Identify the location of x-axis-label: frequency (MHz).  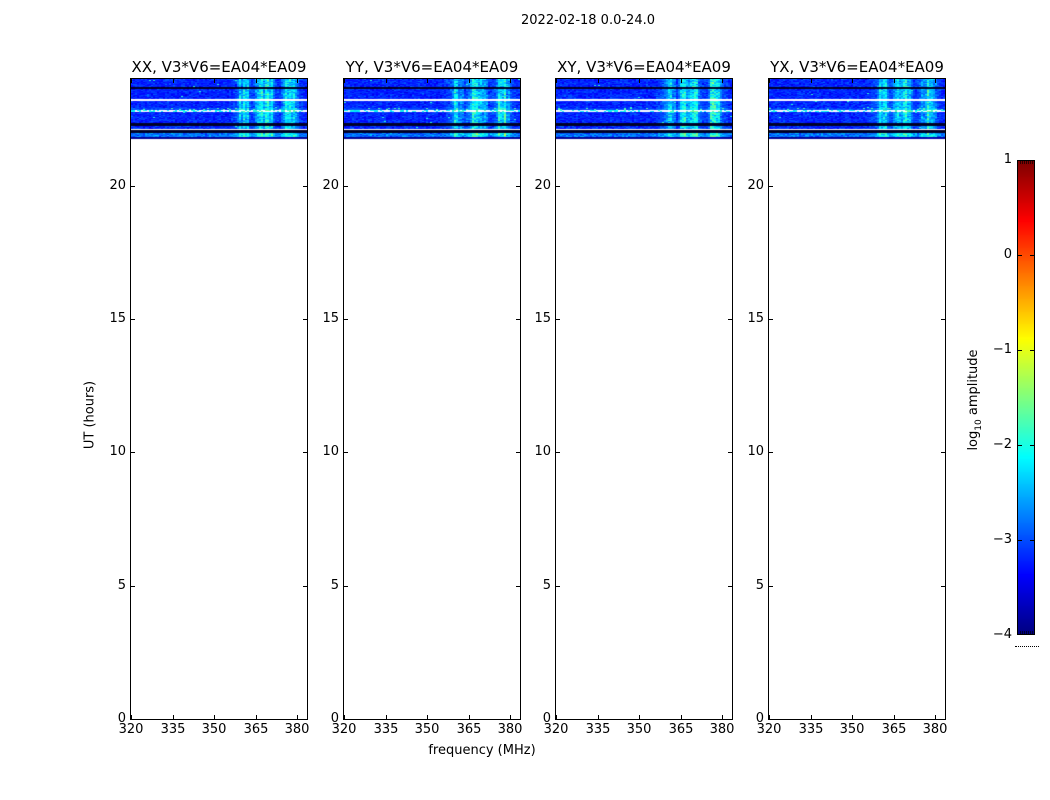
(482, 750).